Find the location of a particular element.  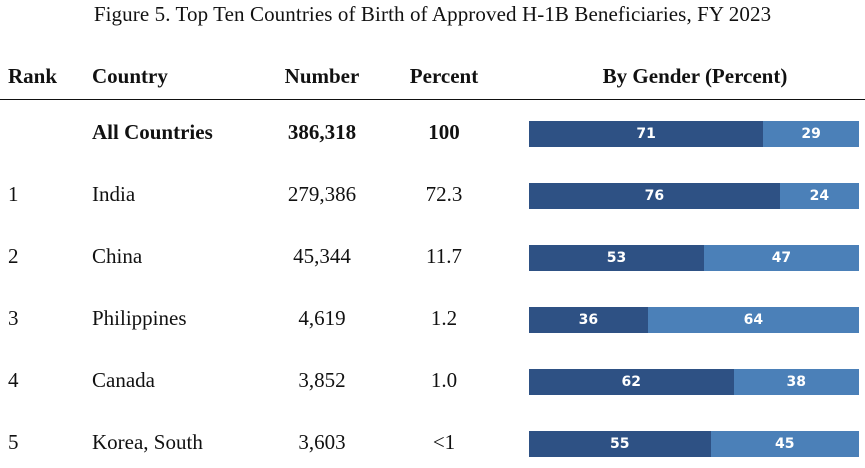

number-cell: 3,603 is located at coordinates (322, 442).